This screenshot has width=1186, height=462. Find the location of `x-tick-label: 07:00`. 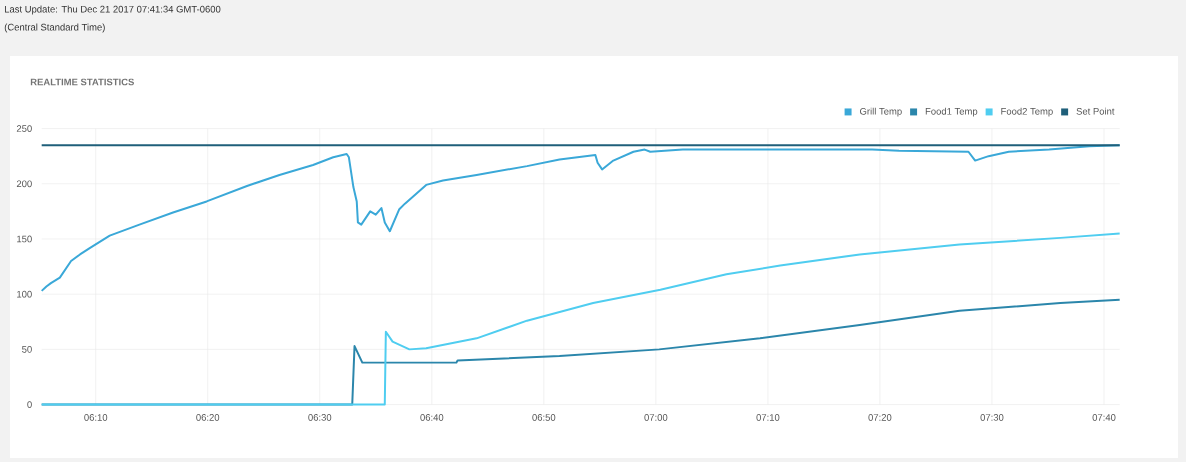

x-tick-label: 07:00 is located at coordinates (656, 417).